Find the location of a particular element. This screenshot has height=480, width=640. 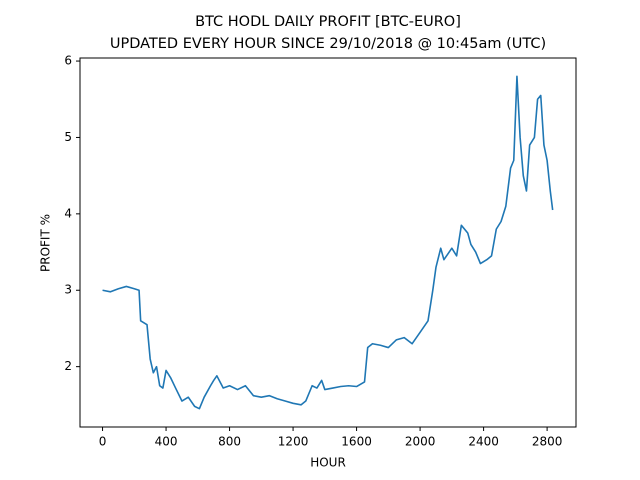

x-axis-label: HOUR is located at coordinates (328, 463).